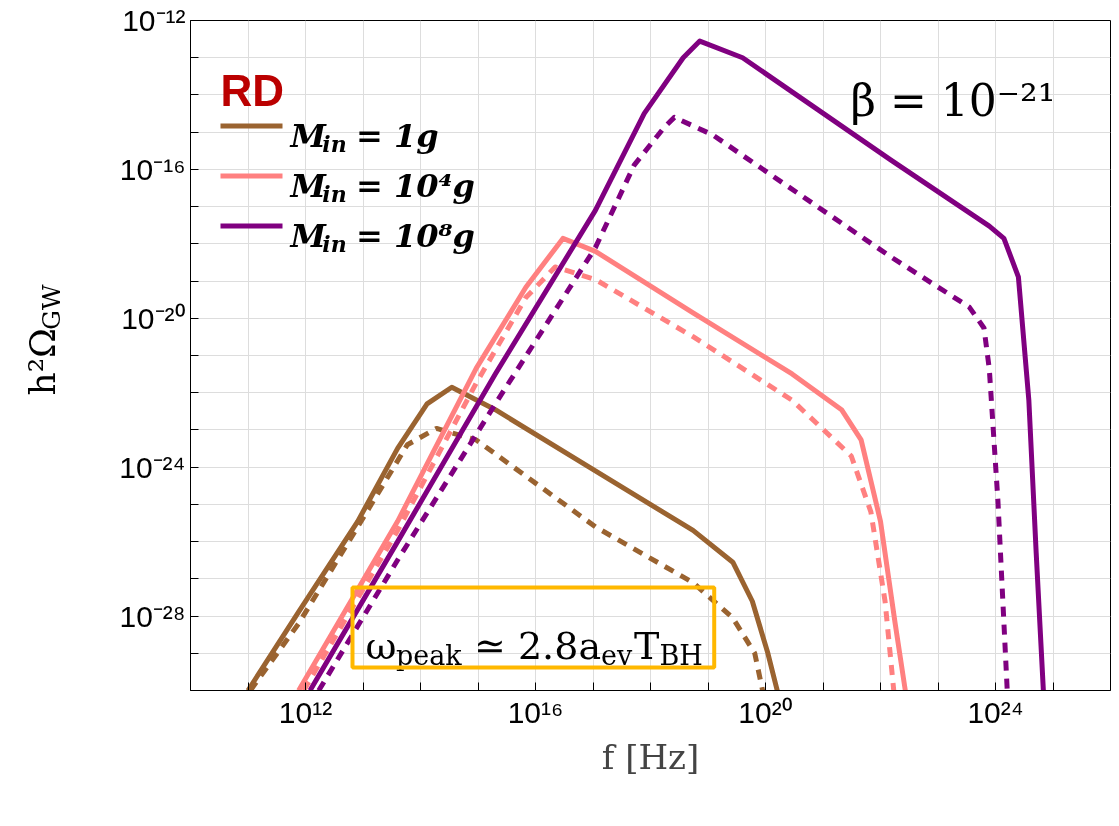 Image resolution: width=1119 pixels, height=826 pixels. What do you see at coordinates (765, 712) in the screenshot?
I see `x-tick-label: 10²⁰` at bounding box center [765, 712].